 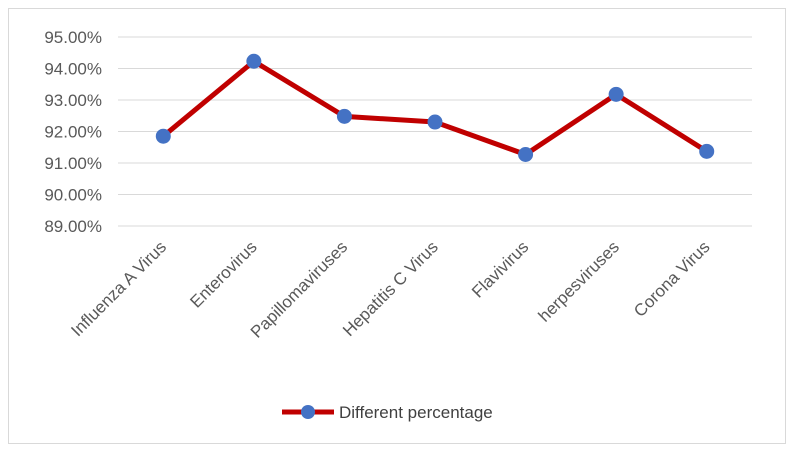 What do you see at coordinates (671, 278) in the screenshot?
I see `x-tick-label: Corona Virus` at bounding box center [671, 278].